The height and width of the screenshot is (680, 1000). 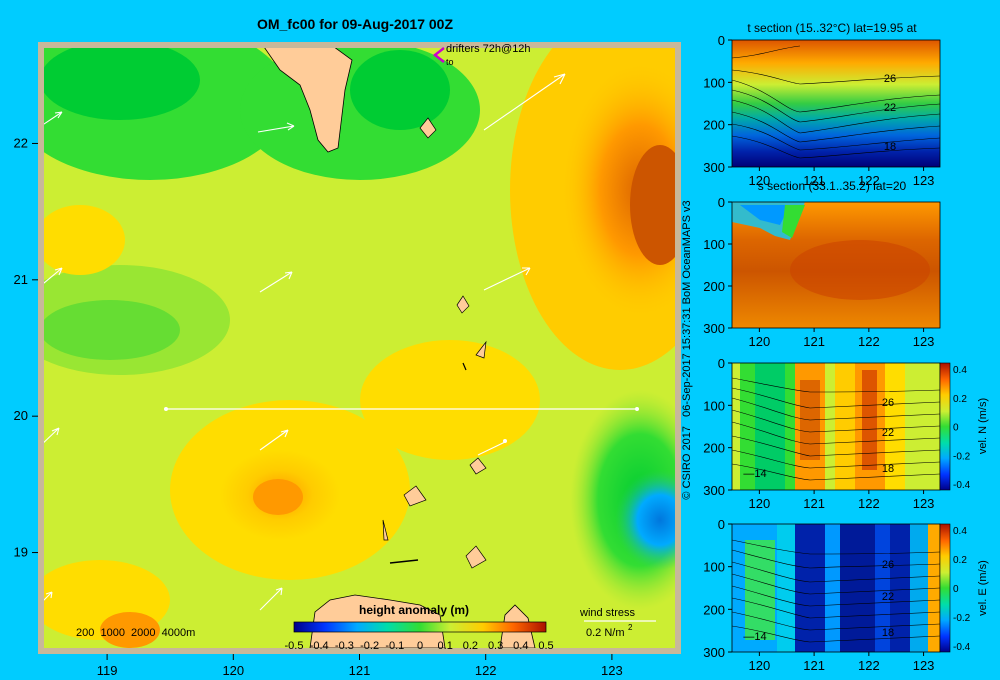 I want to click on x-tick-label: 122, so click(x=486, y=670).